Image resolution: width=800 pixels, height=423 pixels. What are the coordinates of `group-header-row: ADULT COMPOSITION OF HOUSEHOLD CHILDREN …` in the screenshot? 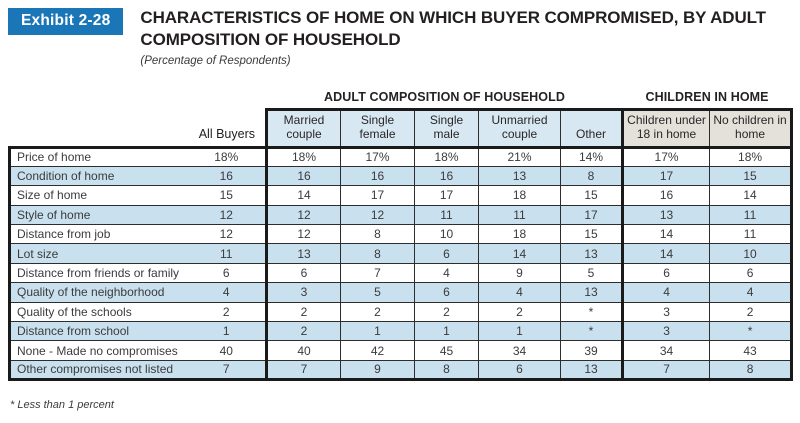 It's located at (401, 98).